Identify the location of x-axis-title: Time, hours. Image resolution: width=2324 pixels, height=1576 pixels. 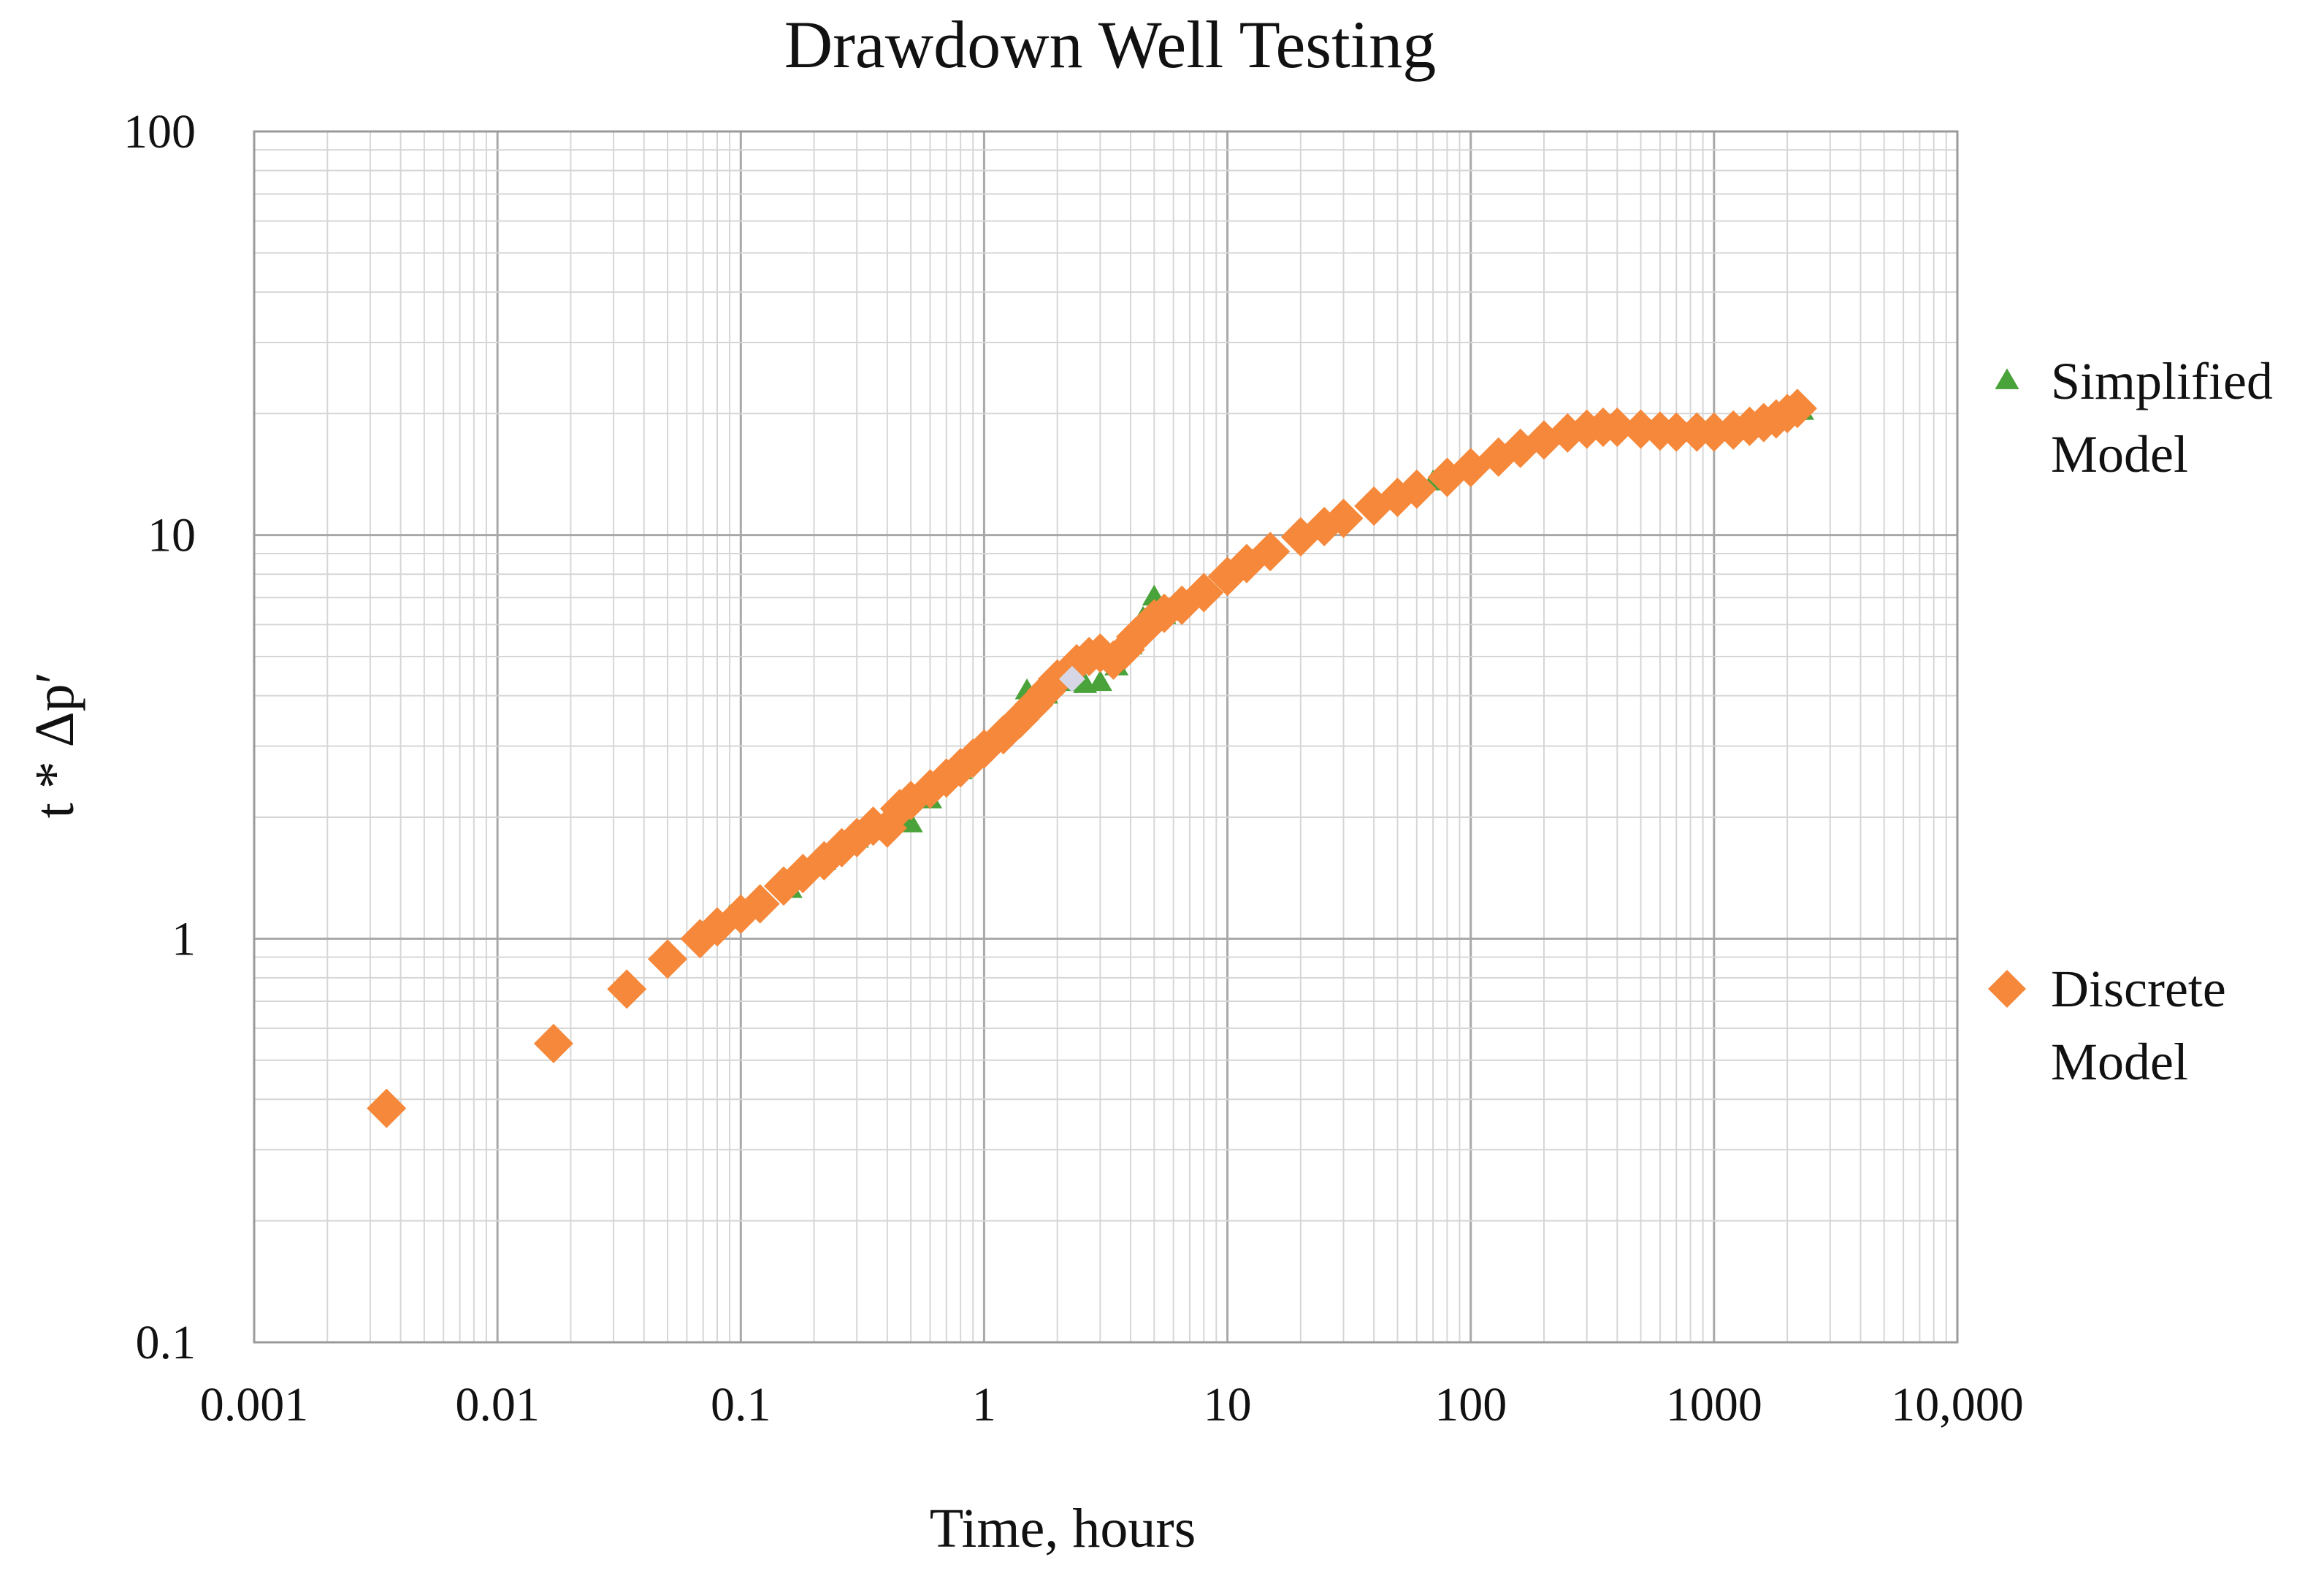
(1063, 1528).